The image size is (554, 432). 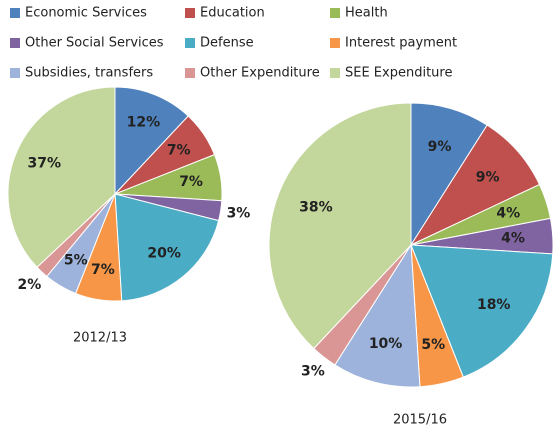 What do you see at coordinates (398, 73) in the screenshot?
I see `legend-label: SEE Expenditure` at bounding box center [398, 73].